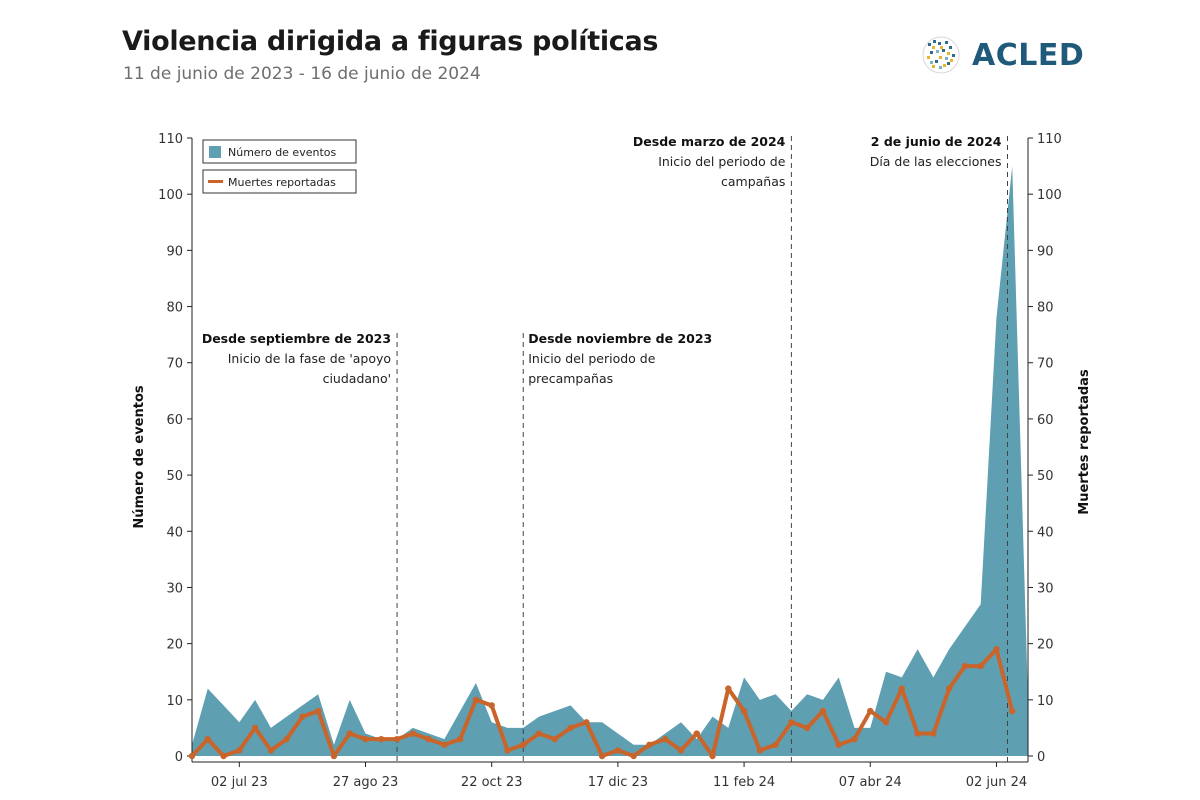  I want to click on y-tick-label-left: 30, so click(174, 588).